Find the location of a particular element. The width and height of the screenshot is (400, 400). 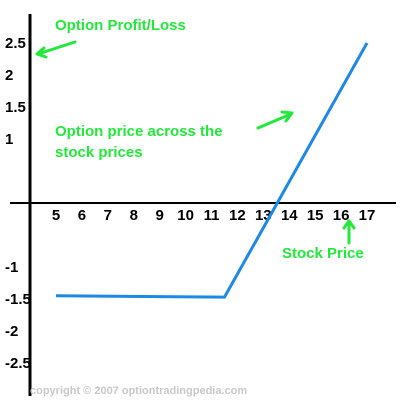

line-annotation: Option price across the stock prices is located at coordinates (141, 142).